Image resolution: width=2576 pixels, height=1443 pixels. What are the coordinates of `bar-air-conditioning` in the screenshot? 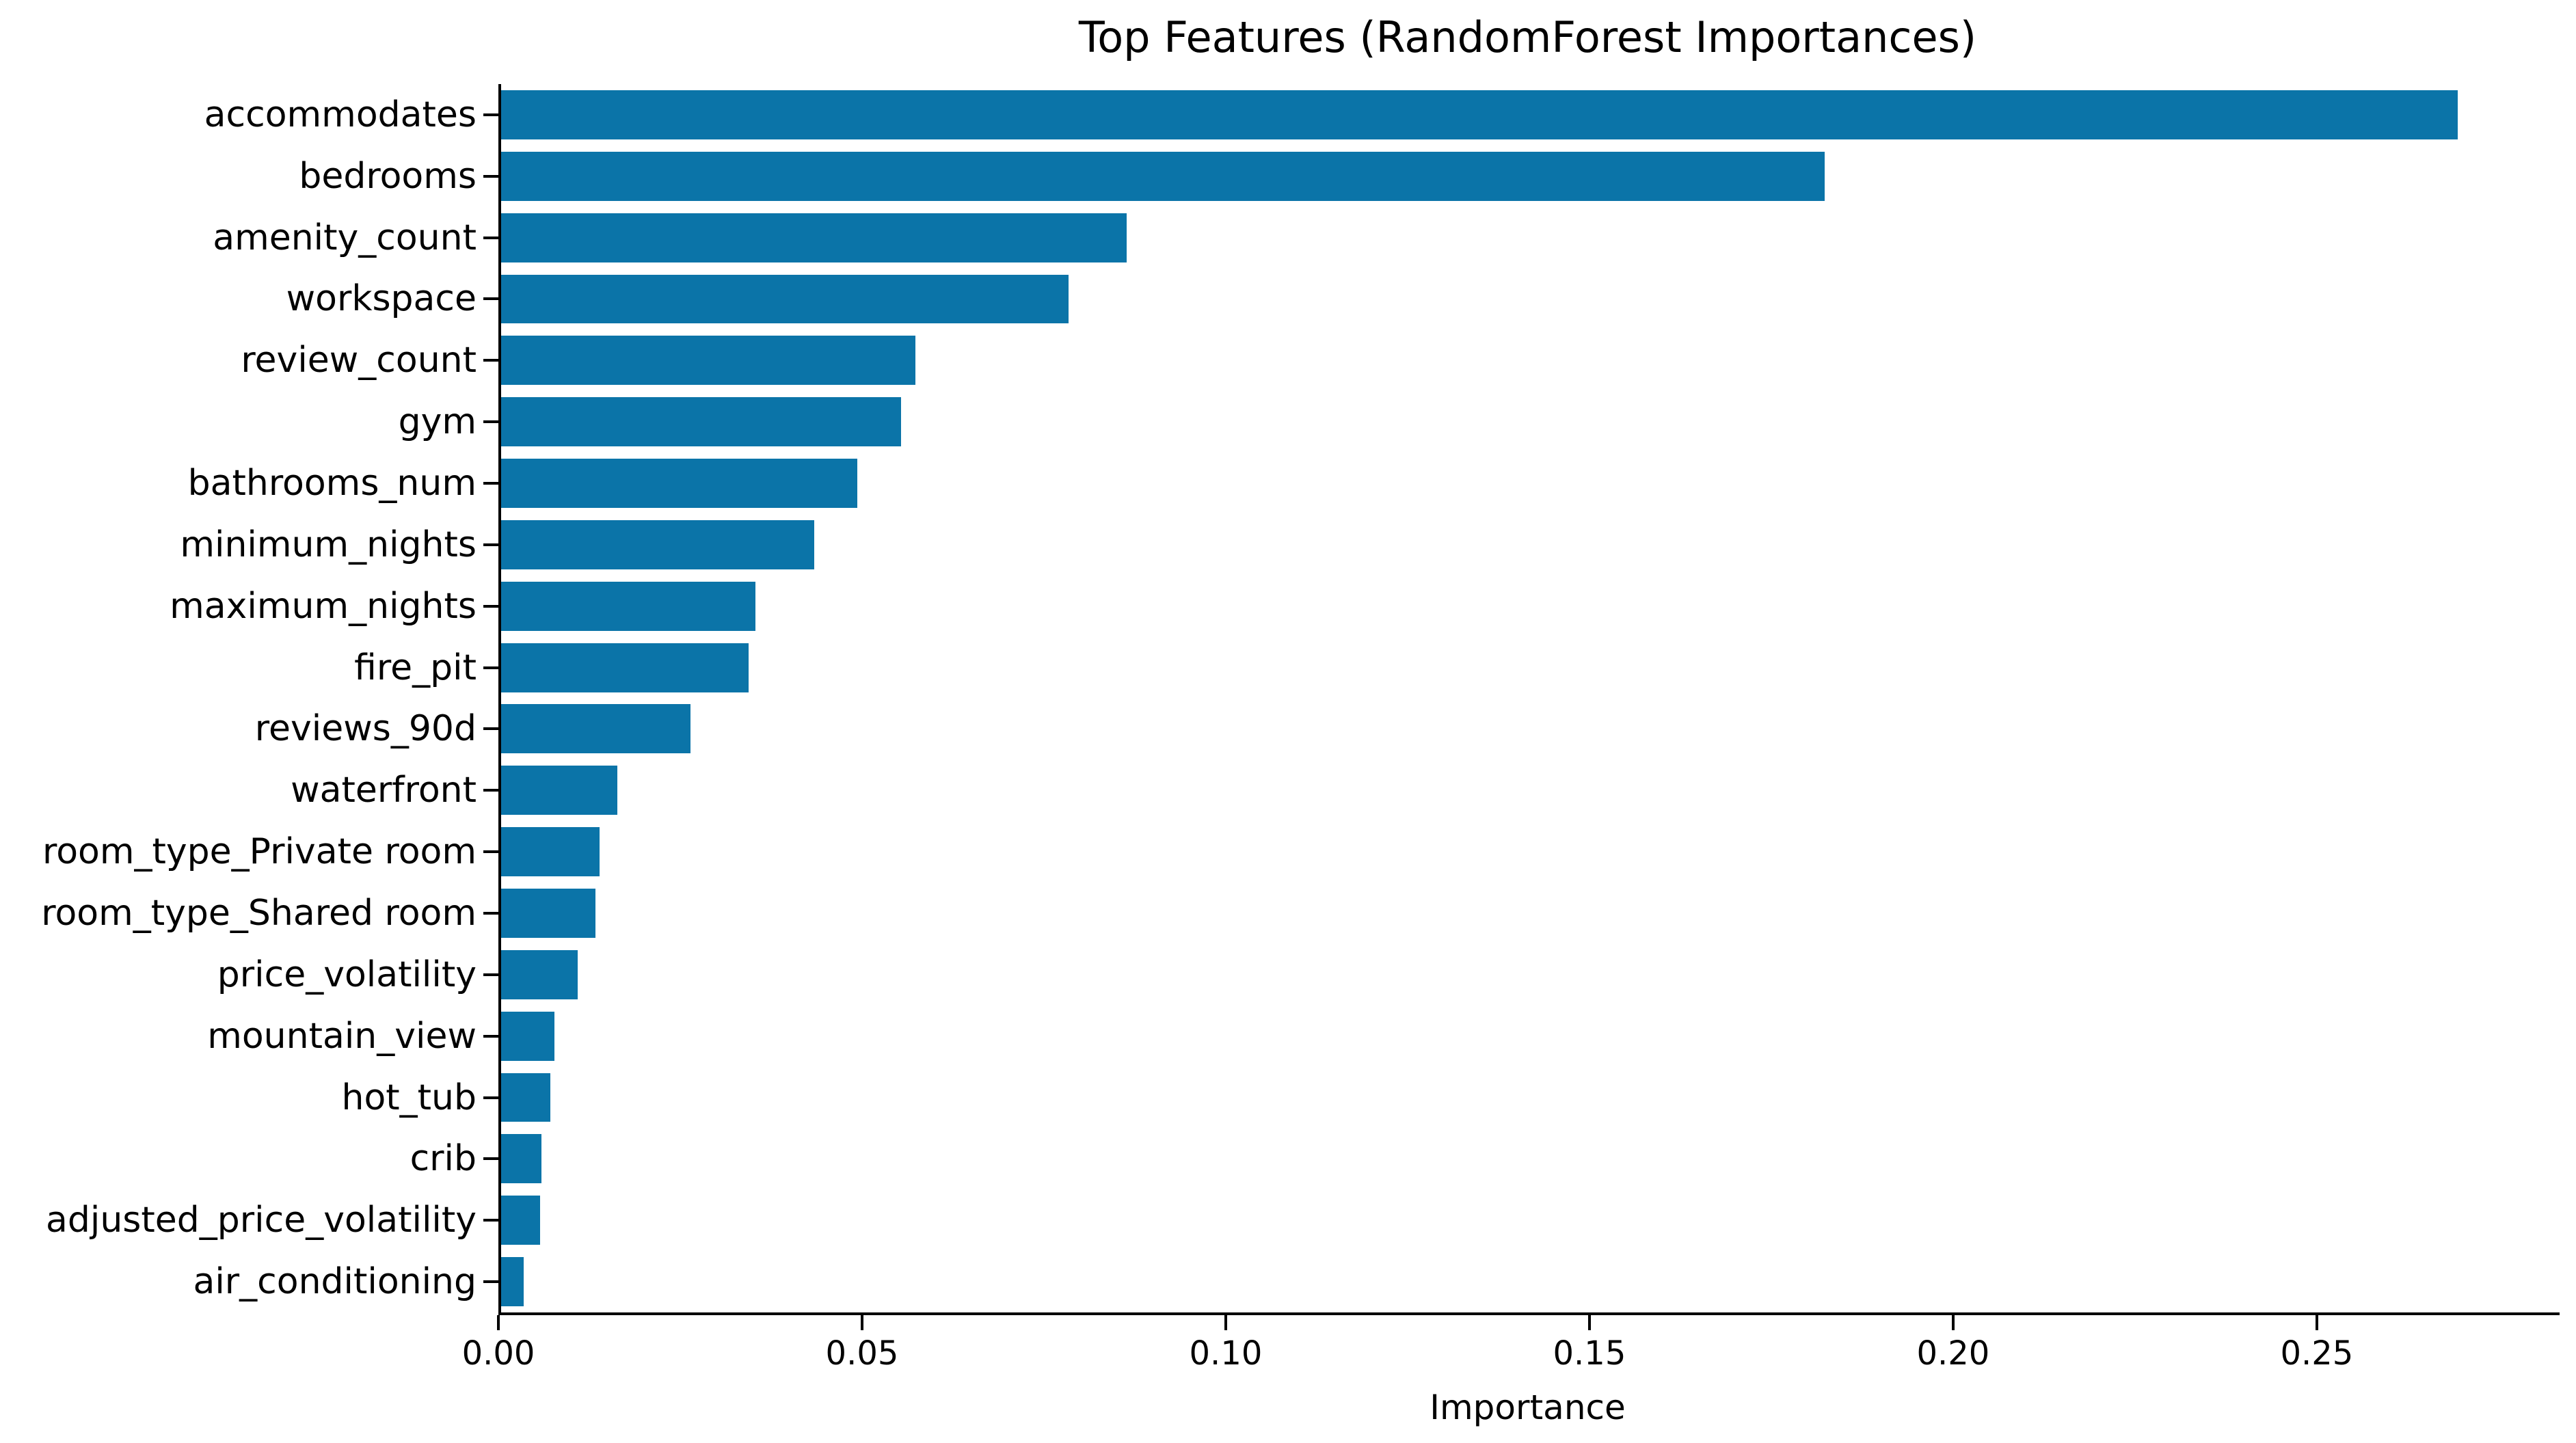 It's located at (512, 1281).